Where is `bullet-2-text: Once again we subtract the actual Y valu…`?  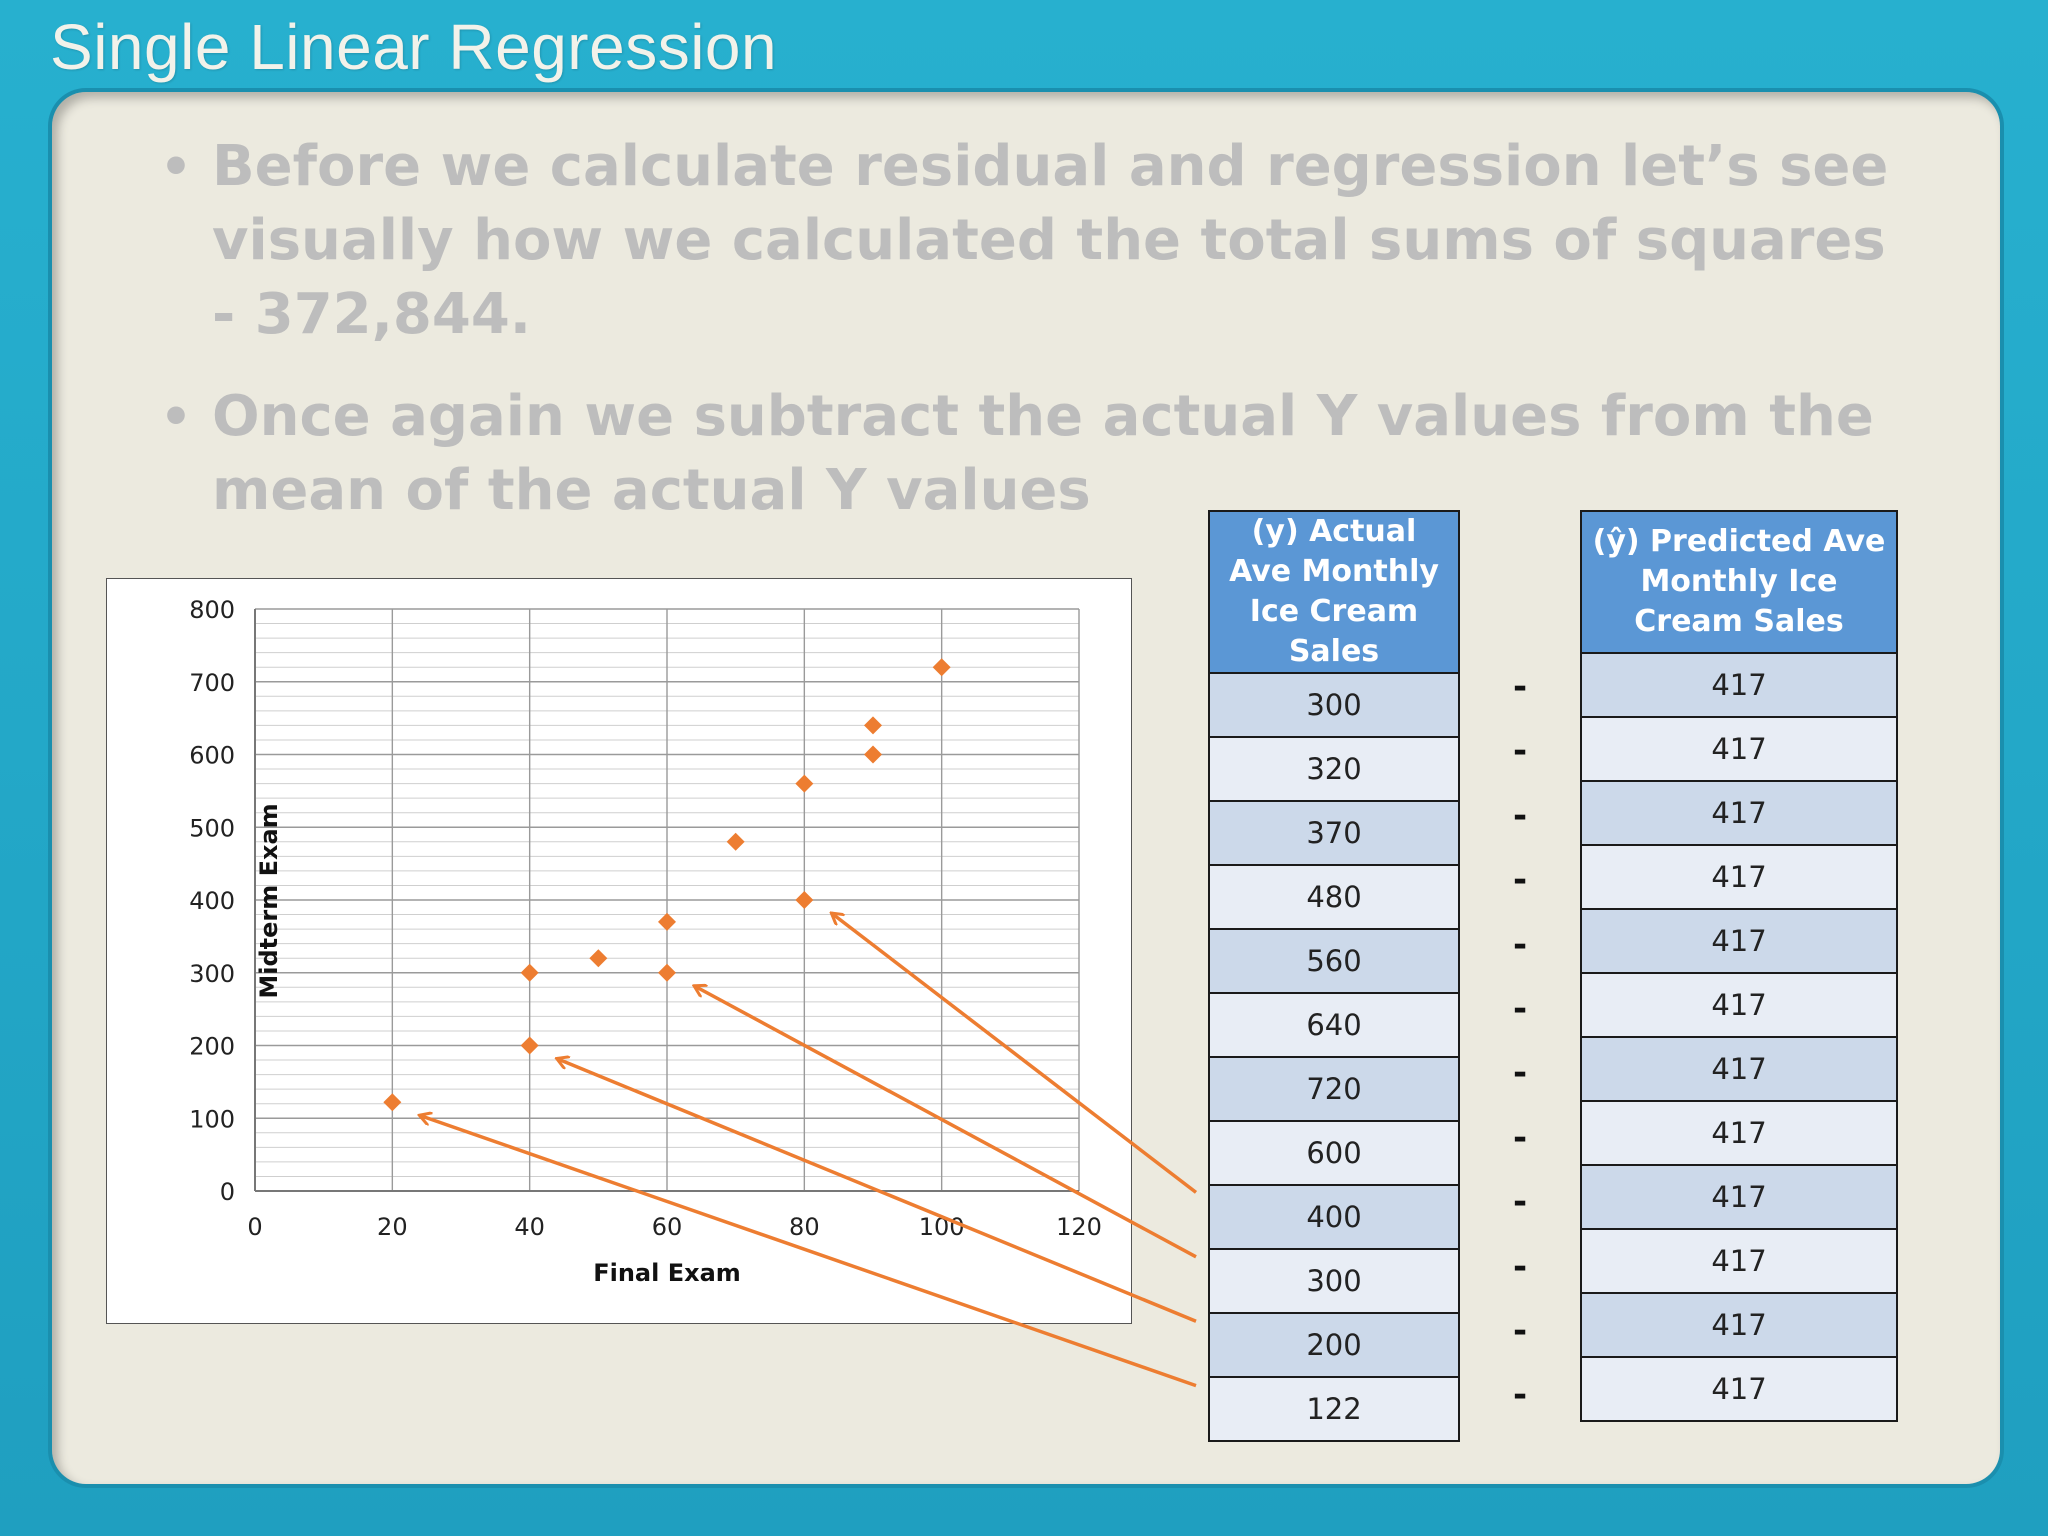
bullet-2-text: Once again we subtract the actual Y valu… is located at coordinates (1043, 453).